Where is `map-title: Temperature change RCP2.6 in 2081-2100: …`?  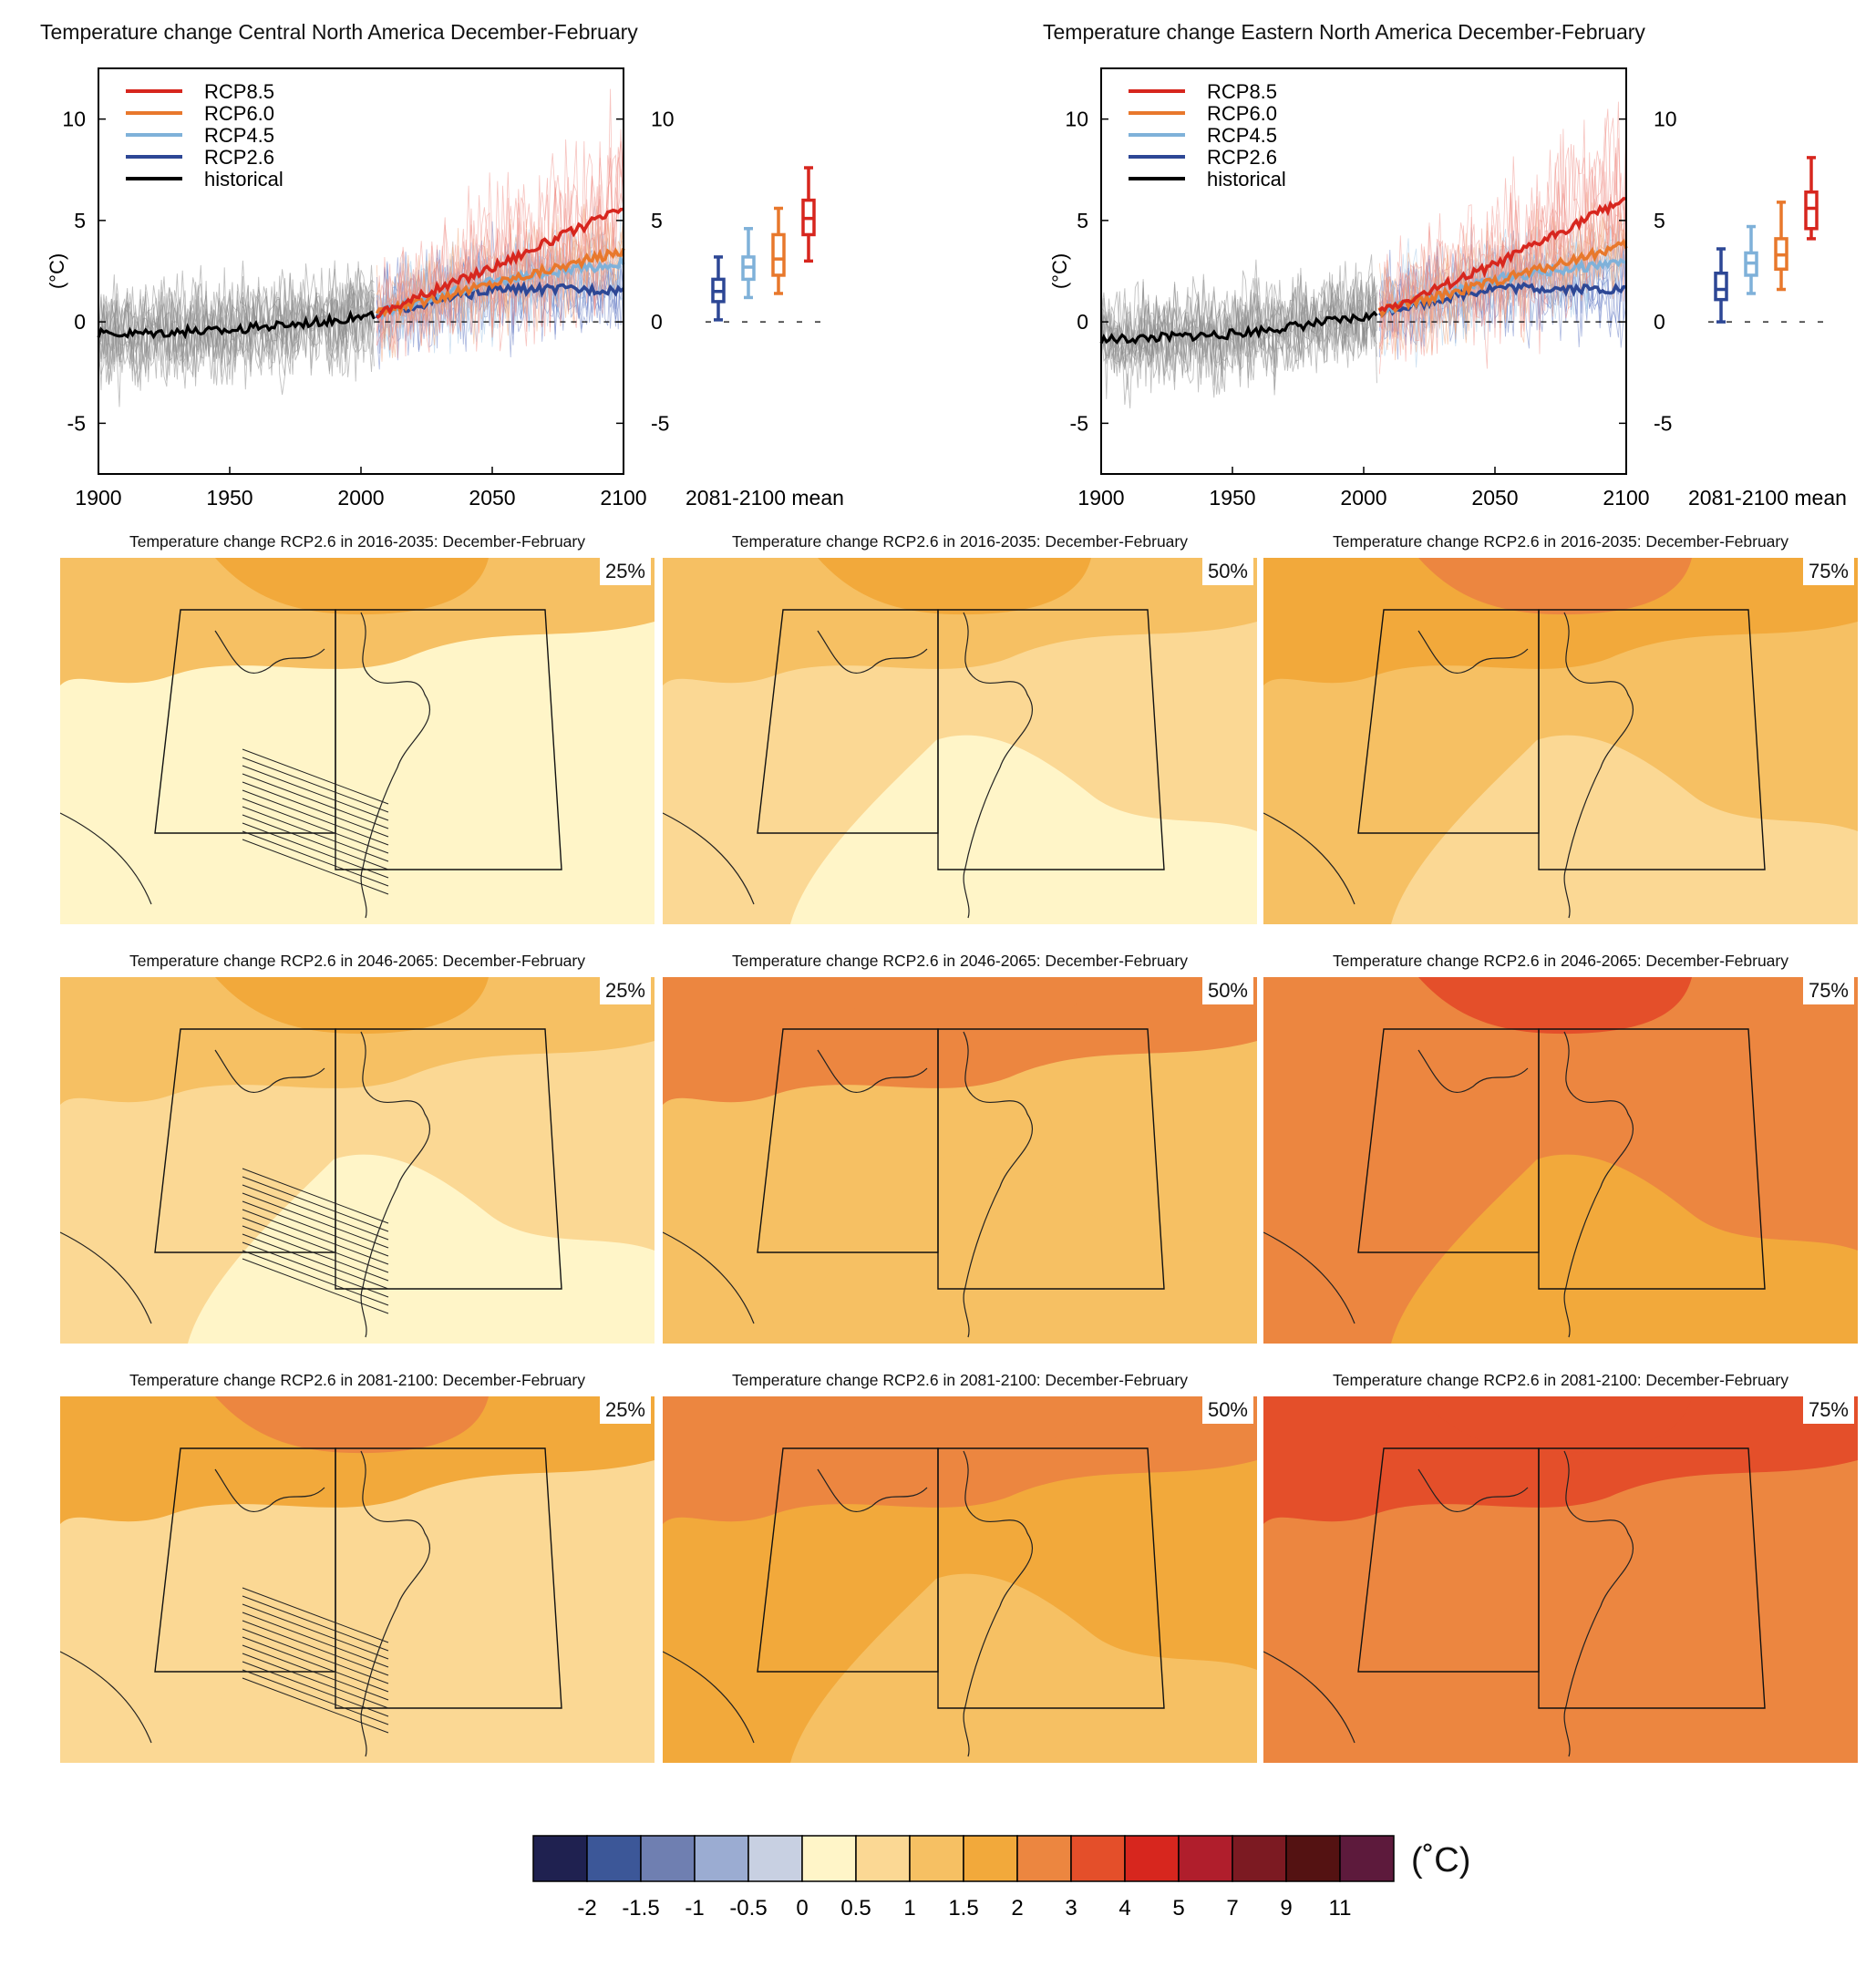
map-title: Temperature change RCP2.6 in 2081-2100: … is located at coordinates (1560, 1380).